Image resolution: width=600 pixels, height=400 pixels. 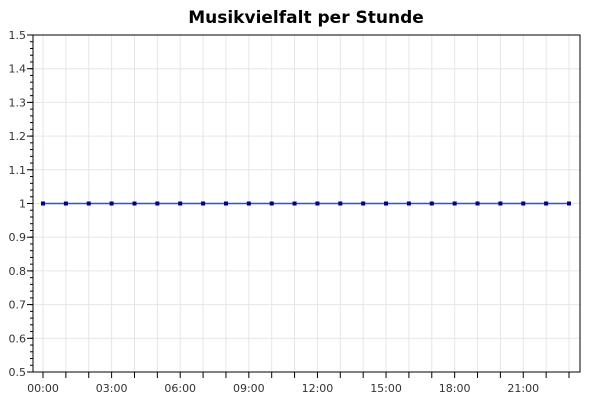 What do you see at coordinates (112, 388) in the screenshot?
I see `x-tick-label: 03:00` at bounding box center [112, 388].